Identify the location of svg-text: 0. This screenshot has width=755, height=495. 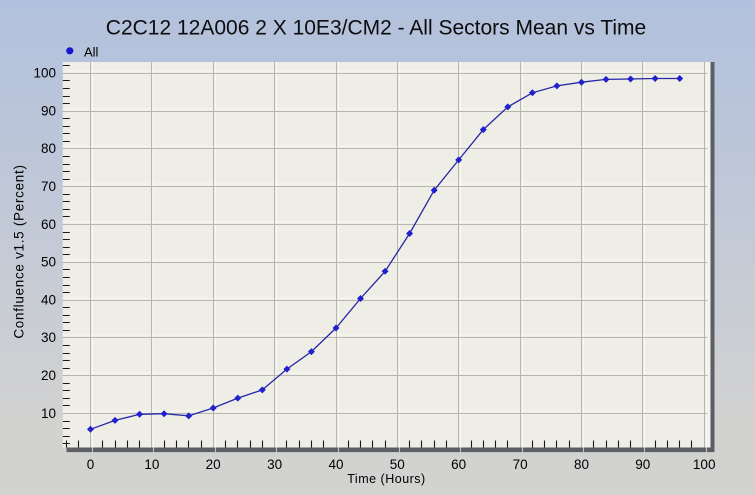
(91, 464).